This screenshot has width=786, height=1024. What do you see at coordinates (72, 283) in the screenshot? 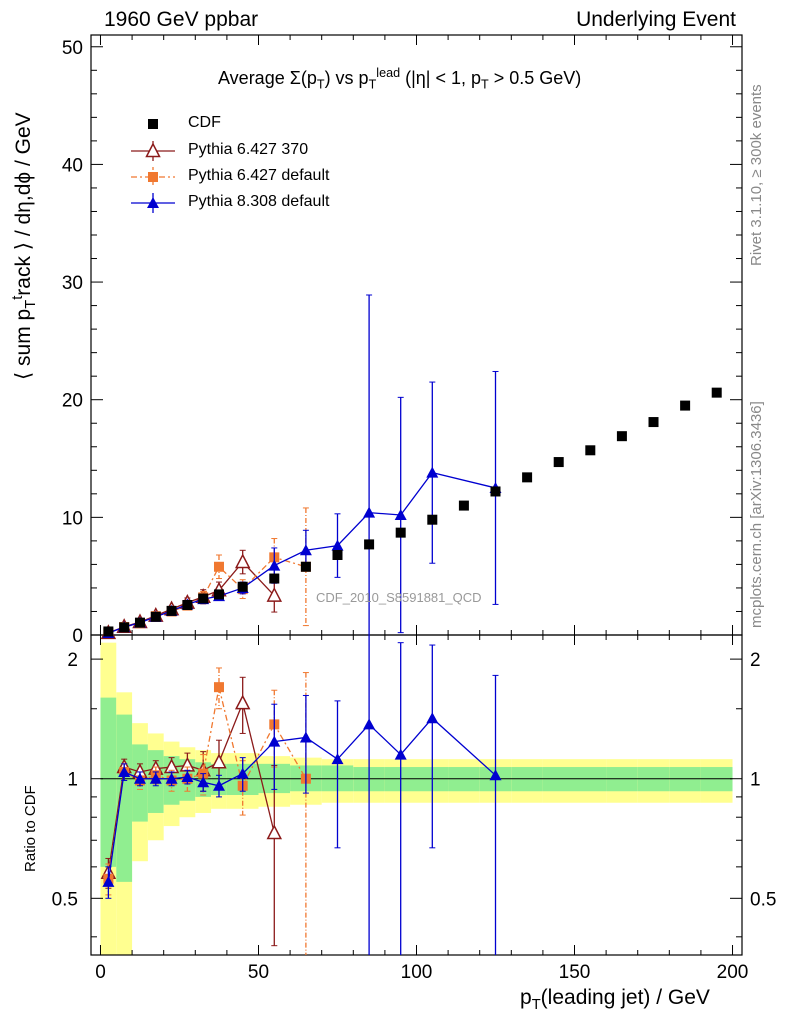
I see `y-tick-label: 30` at bounding box center [72, 283].